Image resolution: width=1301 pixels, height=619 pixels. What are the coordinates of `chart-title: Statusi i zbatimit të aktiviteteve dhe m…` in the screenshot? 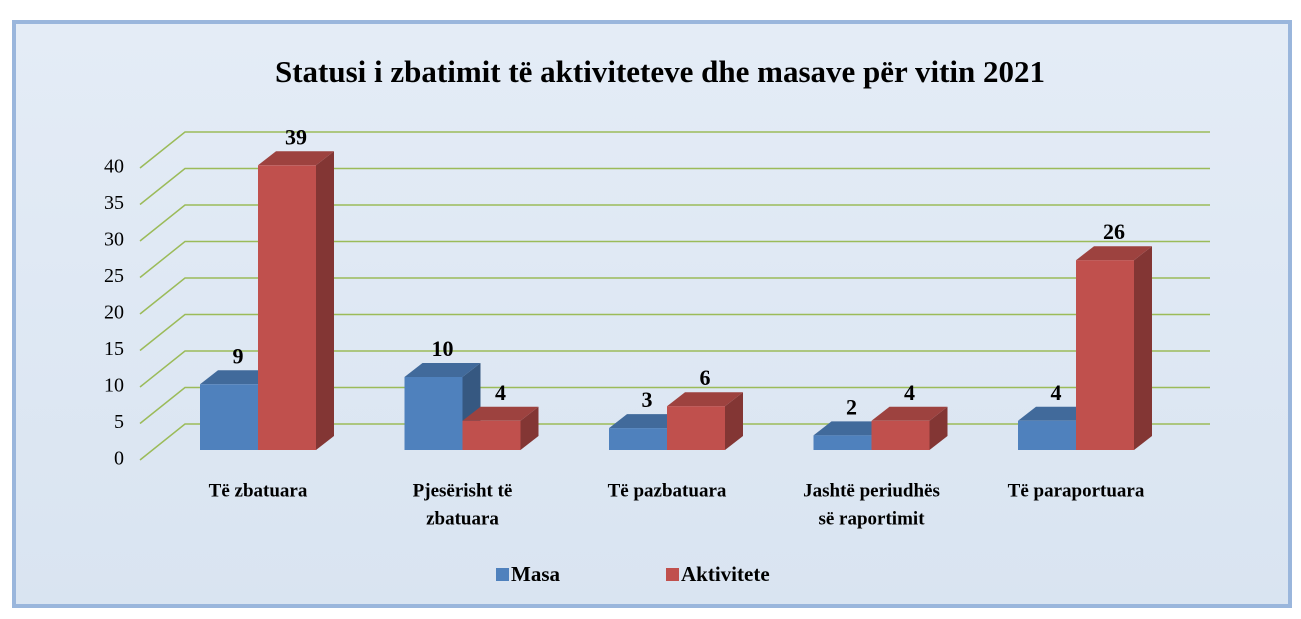 It's located at (660, 71).